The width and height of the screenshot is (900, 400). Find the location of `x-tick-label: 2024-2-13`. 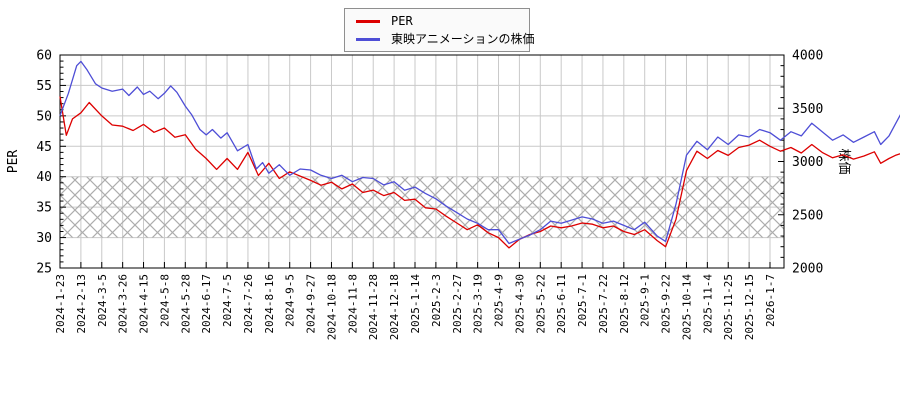

x-tick-label: 2024-2-13 is located at coordinates (81, 304).